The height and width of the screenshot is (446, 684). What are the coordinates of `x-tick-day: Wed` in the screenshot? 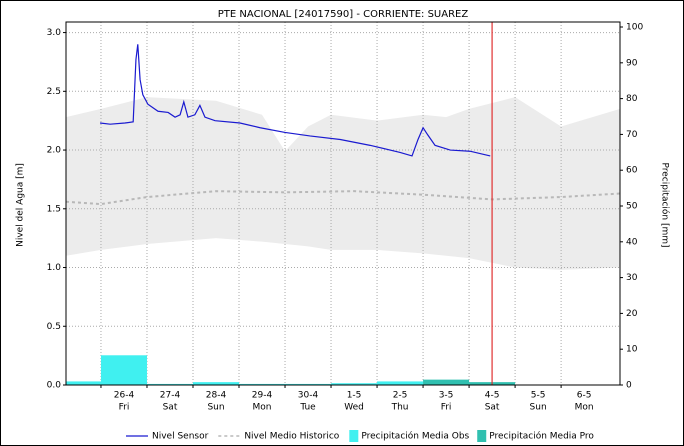 It's located at (354, 408).